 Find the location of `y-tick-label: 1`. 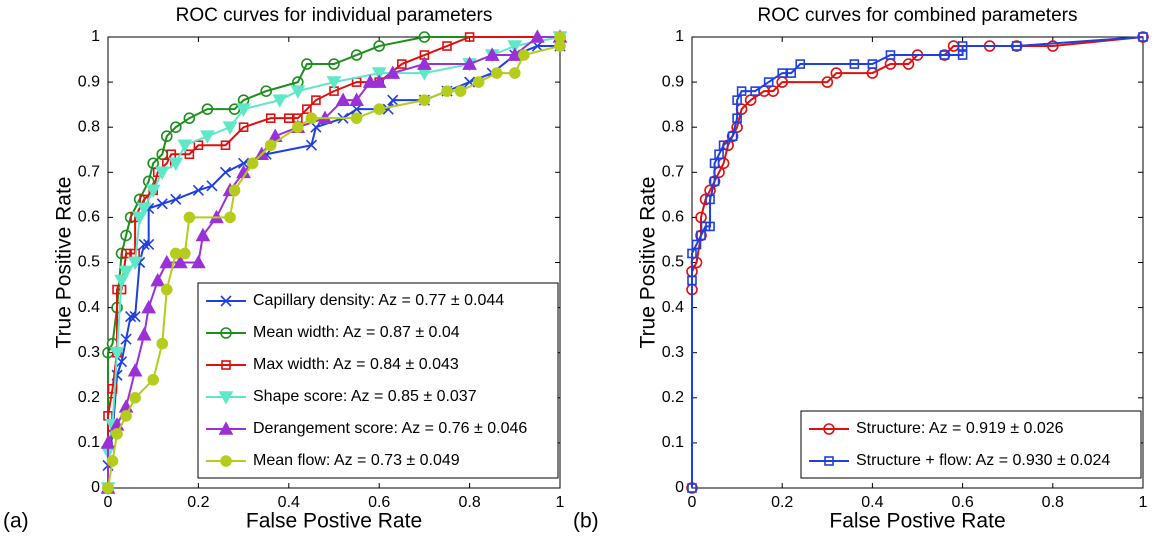

y-tick-label: 1 is located at coordinates (679, 36).